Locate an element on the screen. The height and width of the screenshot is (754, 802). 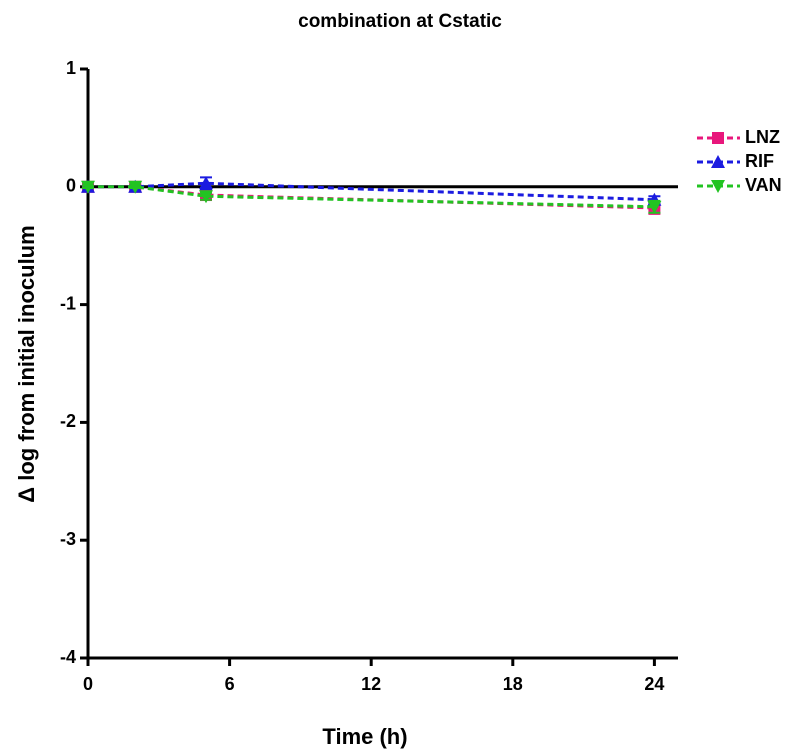
series-line is located at coordinates (371, 197).